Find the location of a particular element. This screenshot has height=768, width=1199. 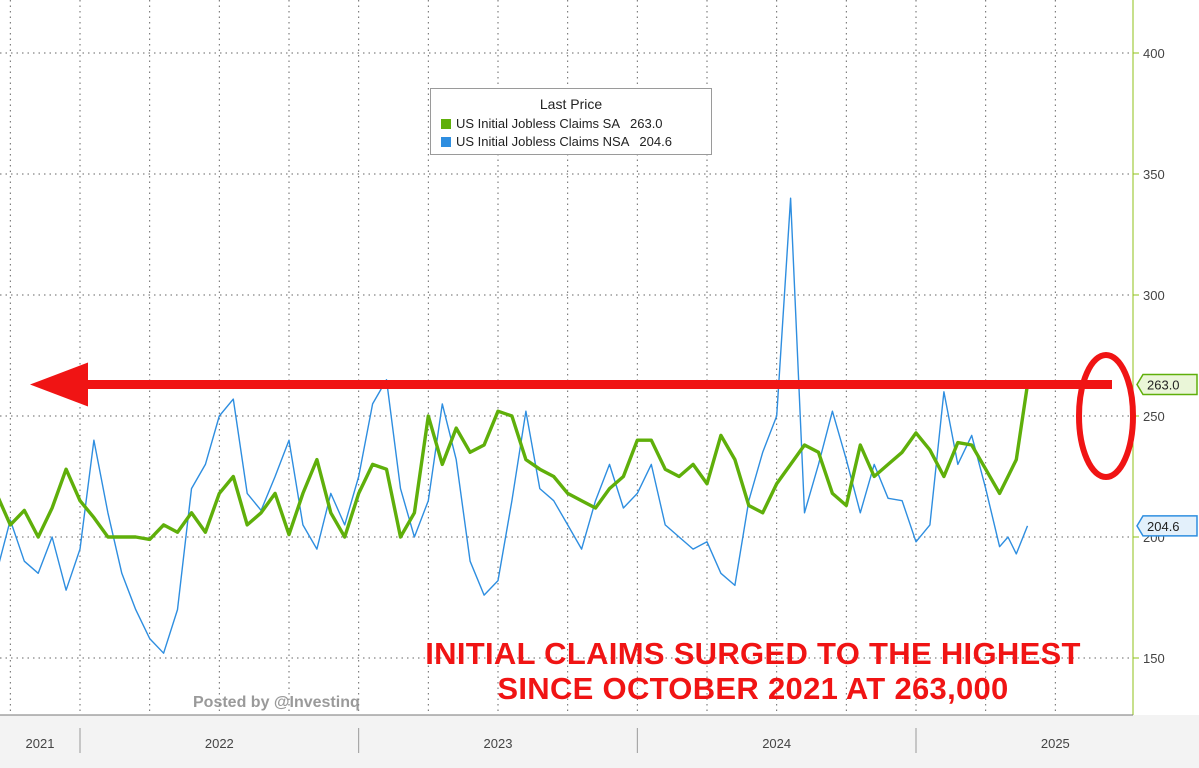

y-tick-label-150: 150 is located at coordinates (1154, 658).